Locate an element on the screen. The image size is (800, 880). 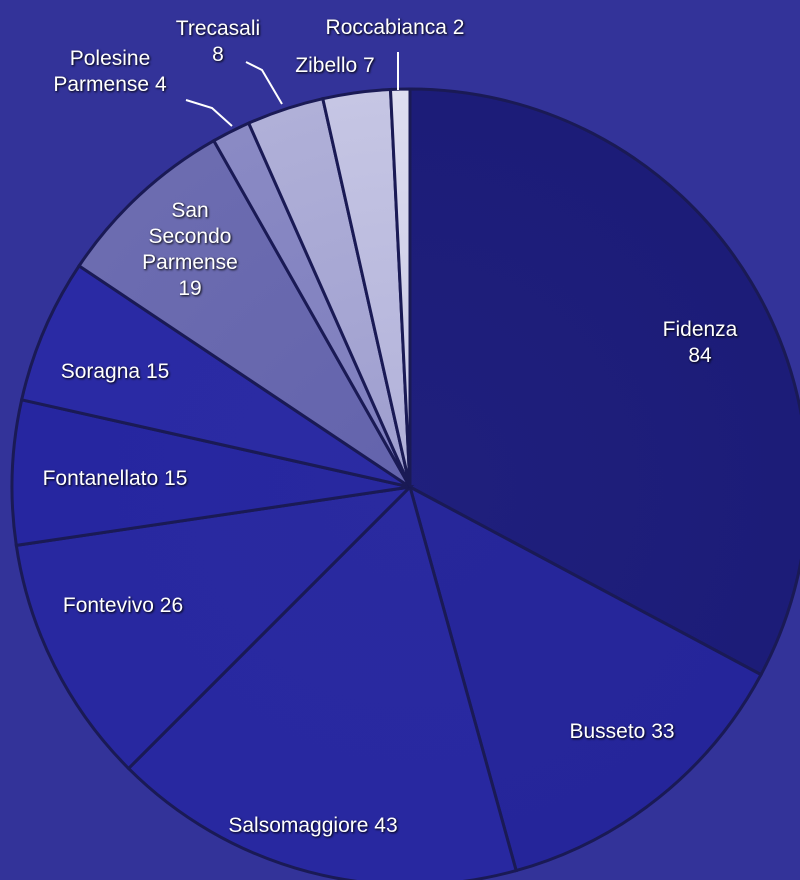
label-value: 7 is located at coordinates (369, 65).